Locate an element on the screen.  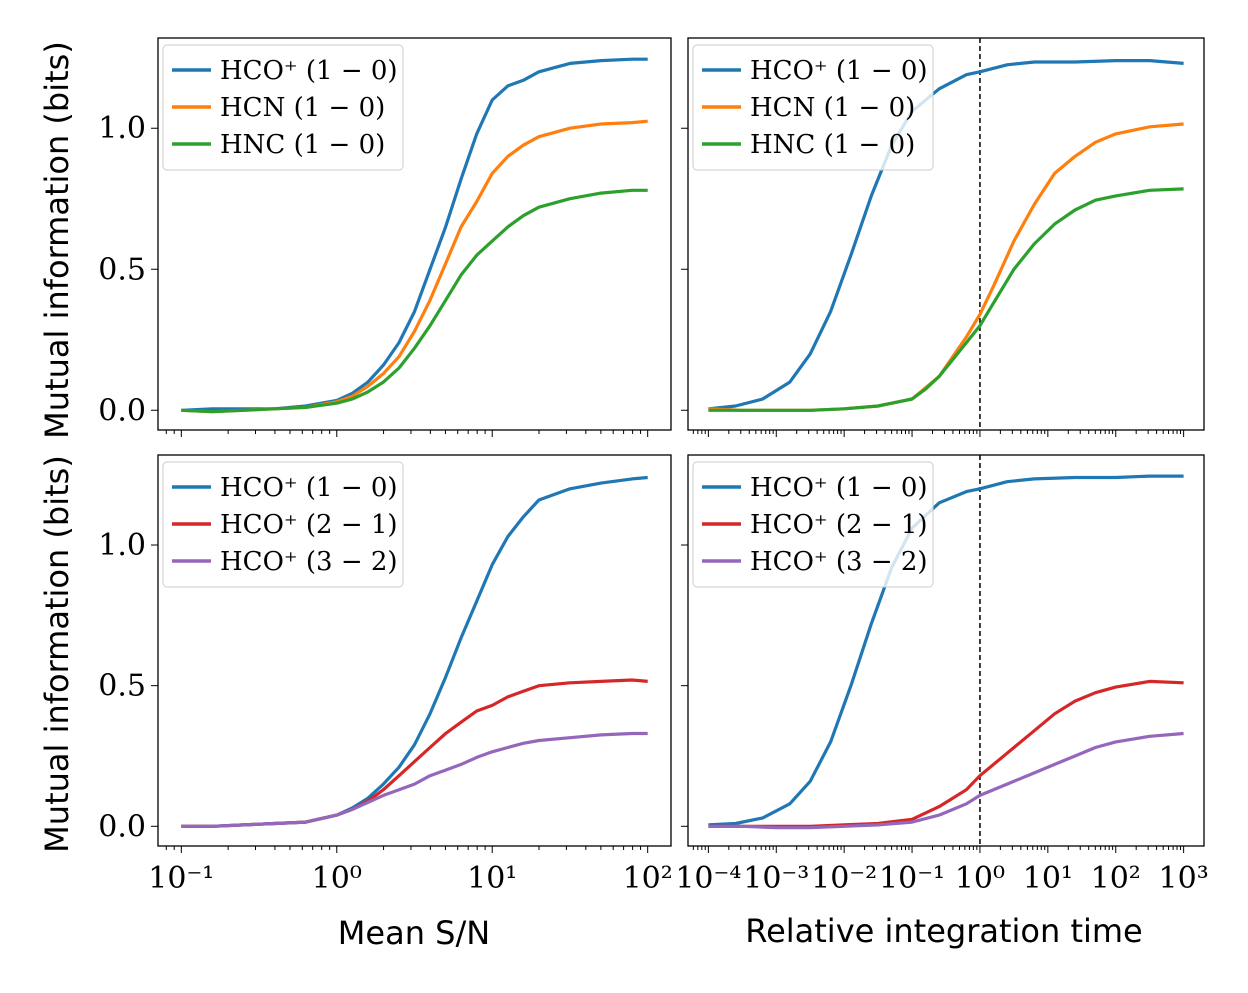
x-tick-label: 10⁻² is located at coordinates (844, 878).